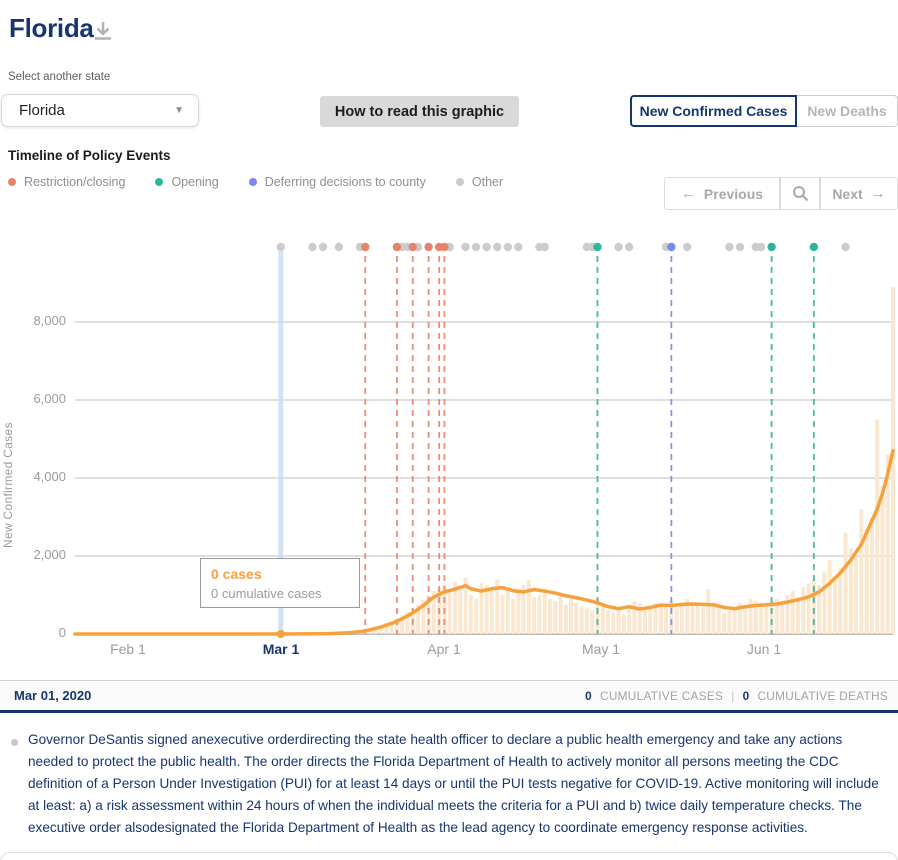  I want to click on y-tick-8000: 8,000, so click(49, 320).